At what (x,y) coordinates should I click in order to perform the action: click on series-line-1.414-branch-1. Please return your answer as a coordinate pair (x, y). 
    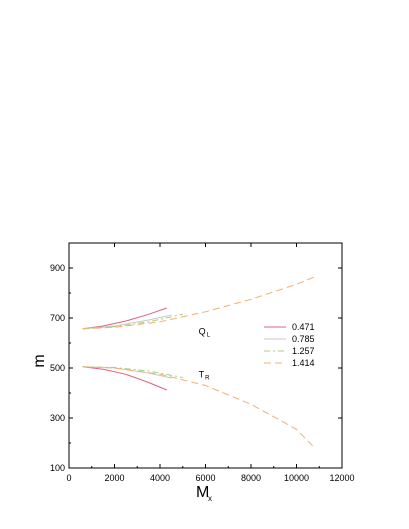
    Looking at the image, I should click on (198, 303).